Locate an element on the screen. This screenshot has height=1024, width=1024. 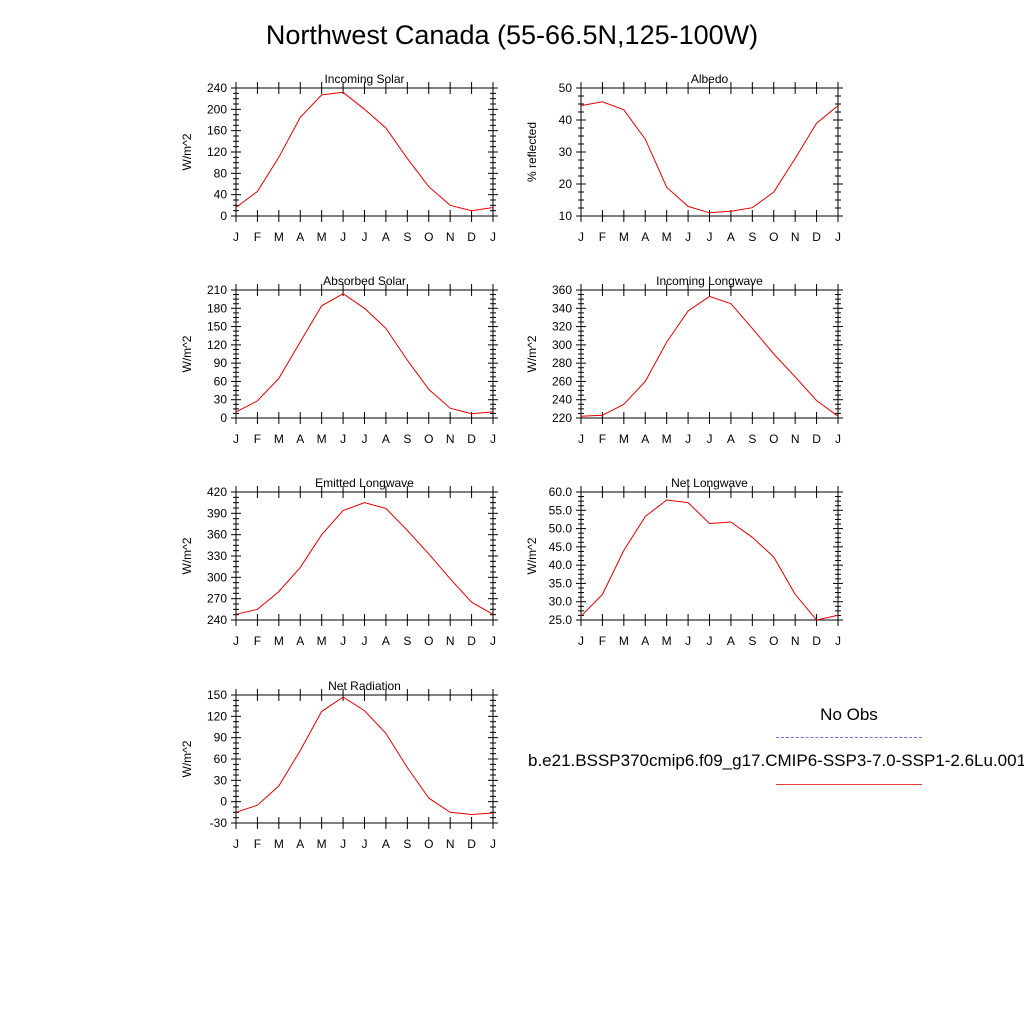
panel-title: Absorbed Solar is located at coordinates (364, 281).